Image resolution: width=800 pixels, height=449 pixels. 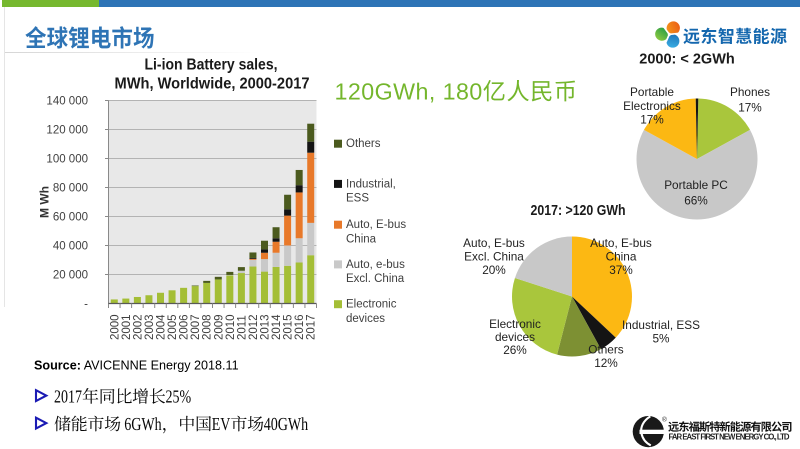 What do you see at coordinates (254, 327) in the screenshot?
I see `svg-text: 2012` at bounding box center [254, 327].